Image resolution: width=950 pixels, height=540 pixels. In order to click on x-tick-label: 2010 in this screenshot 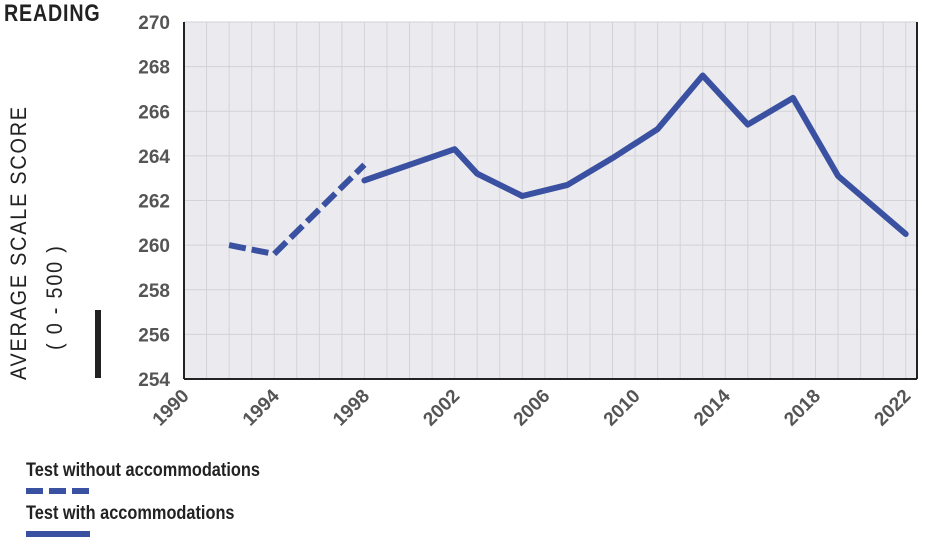, I will do `click(622, 408)`.